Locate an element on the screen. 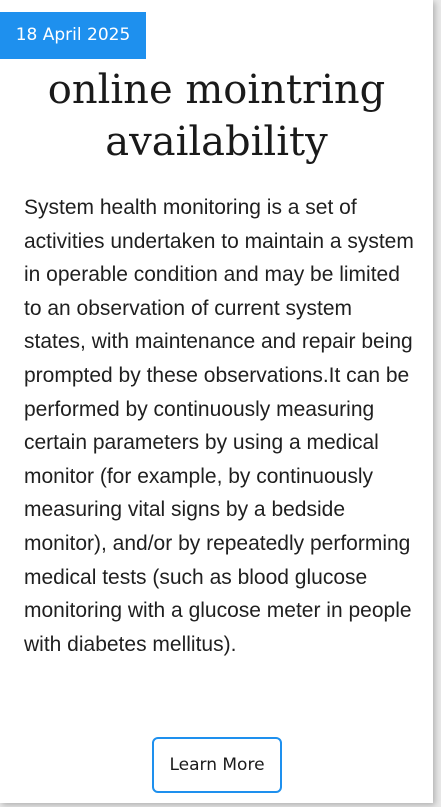  date-badge: 18 April 2025 is located at coordinates (73, 35).